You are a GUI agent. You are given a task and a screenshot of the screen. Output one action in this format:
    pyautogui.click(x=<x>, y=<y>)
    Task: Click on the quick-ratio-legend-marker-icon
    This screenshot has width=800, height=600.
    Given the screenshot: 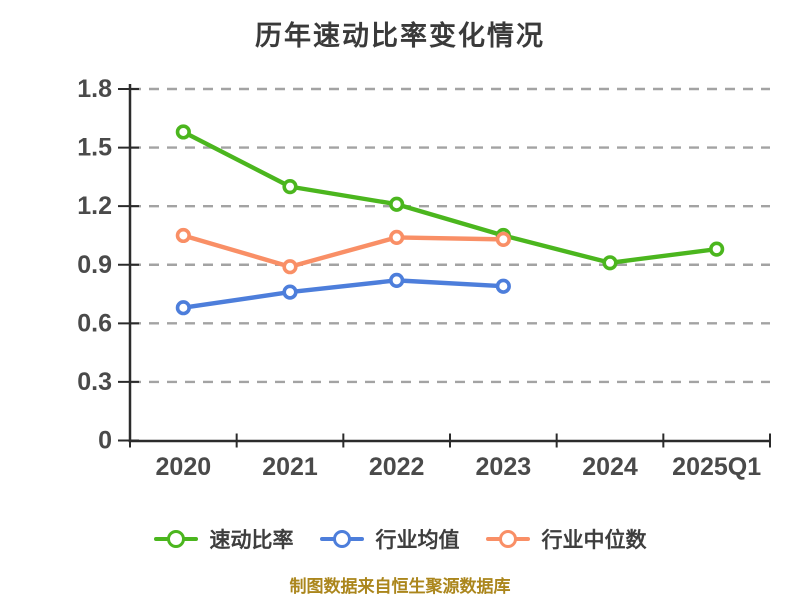 What is the action you would take?
    pyautogui.click(x=175, y=539)
    